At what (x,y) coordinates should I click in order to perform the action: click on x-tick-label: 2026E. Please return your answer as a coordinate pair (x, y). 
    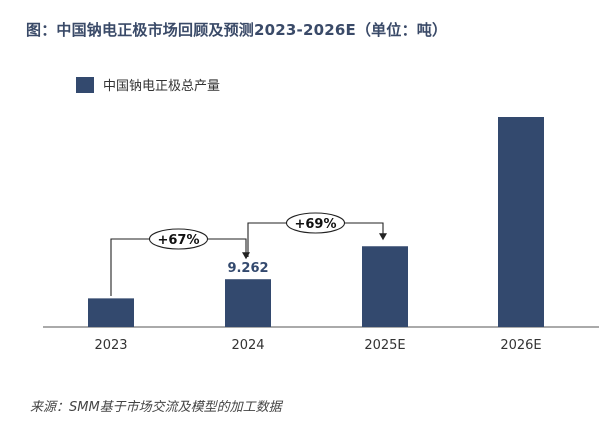
    Looking at the image, I should click on (520, 345).